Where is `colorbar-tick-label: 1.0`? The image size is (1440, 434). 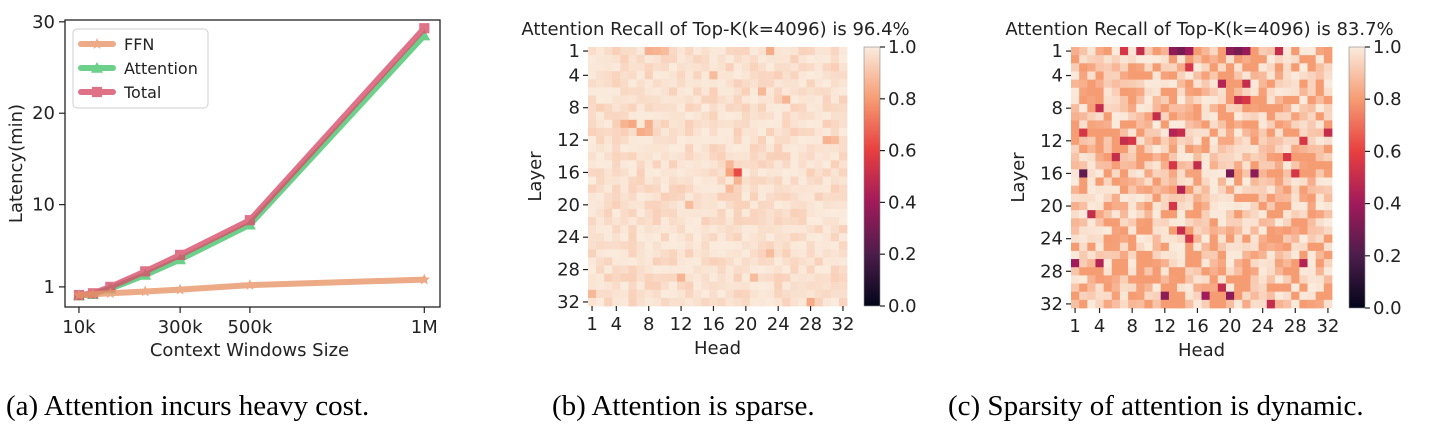 colorbar-tick-label: 1.0 is located at coordinates (1387, 47).